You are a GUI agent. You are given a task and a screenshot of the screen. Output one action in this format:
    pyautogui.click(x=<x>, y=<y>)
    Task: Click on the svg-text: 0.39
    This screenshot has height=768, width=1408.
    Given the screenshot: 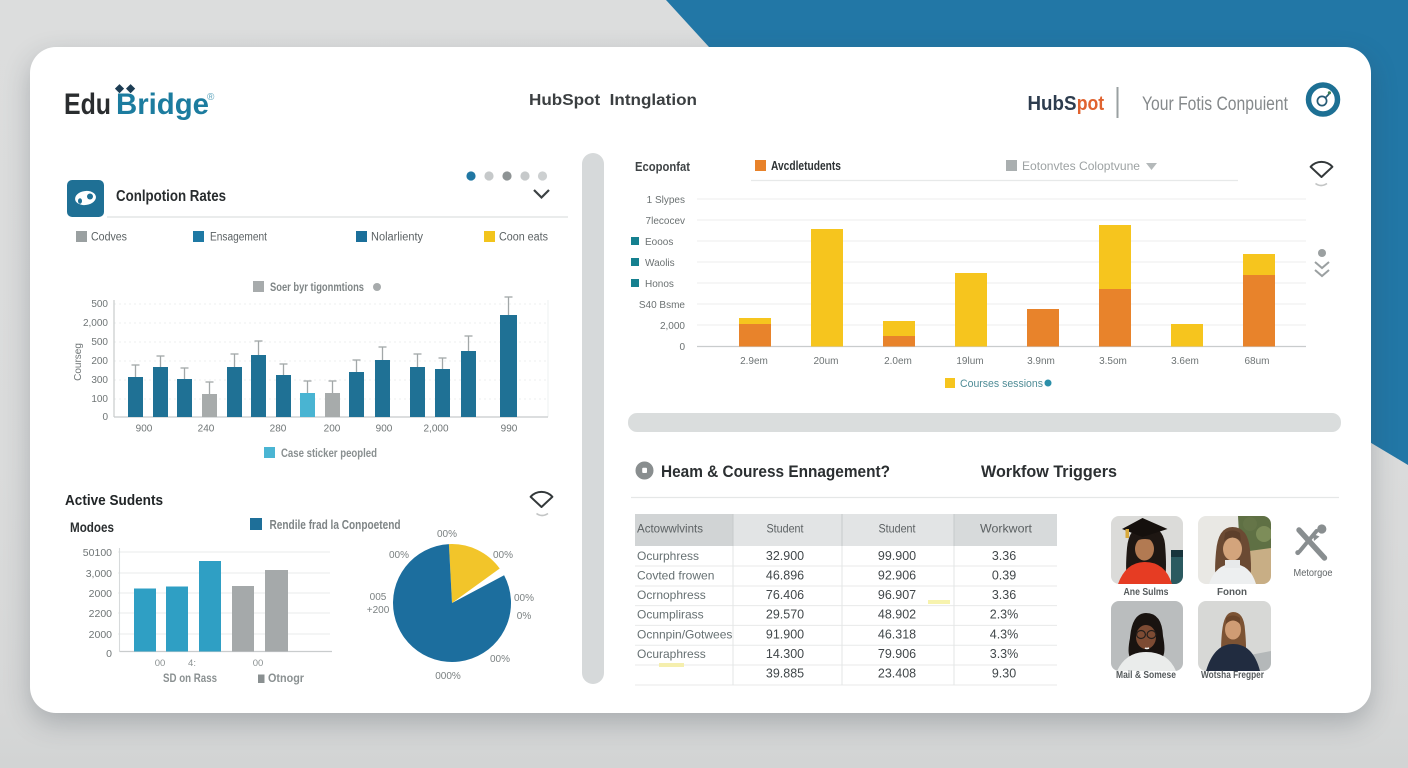 What is the action you would take?
    pyautogui.click(x=1004, y=576)
    